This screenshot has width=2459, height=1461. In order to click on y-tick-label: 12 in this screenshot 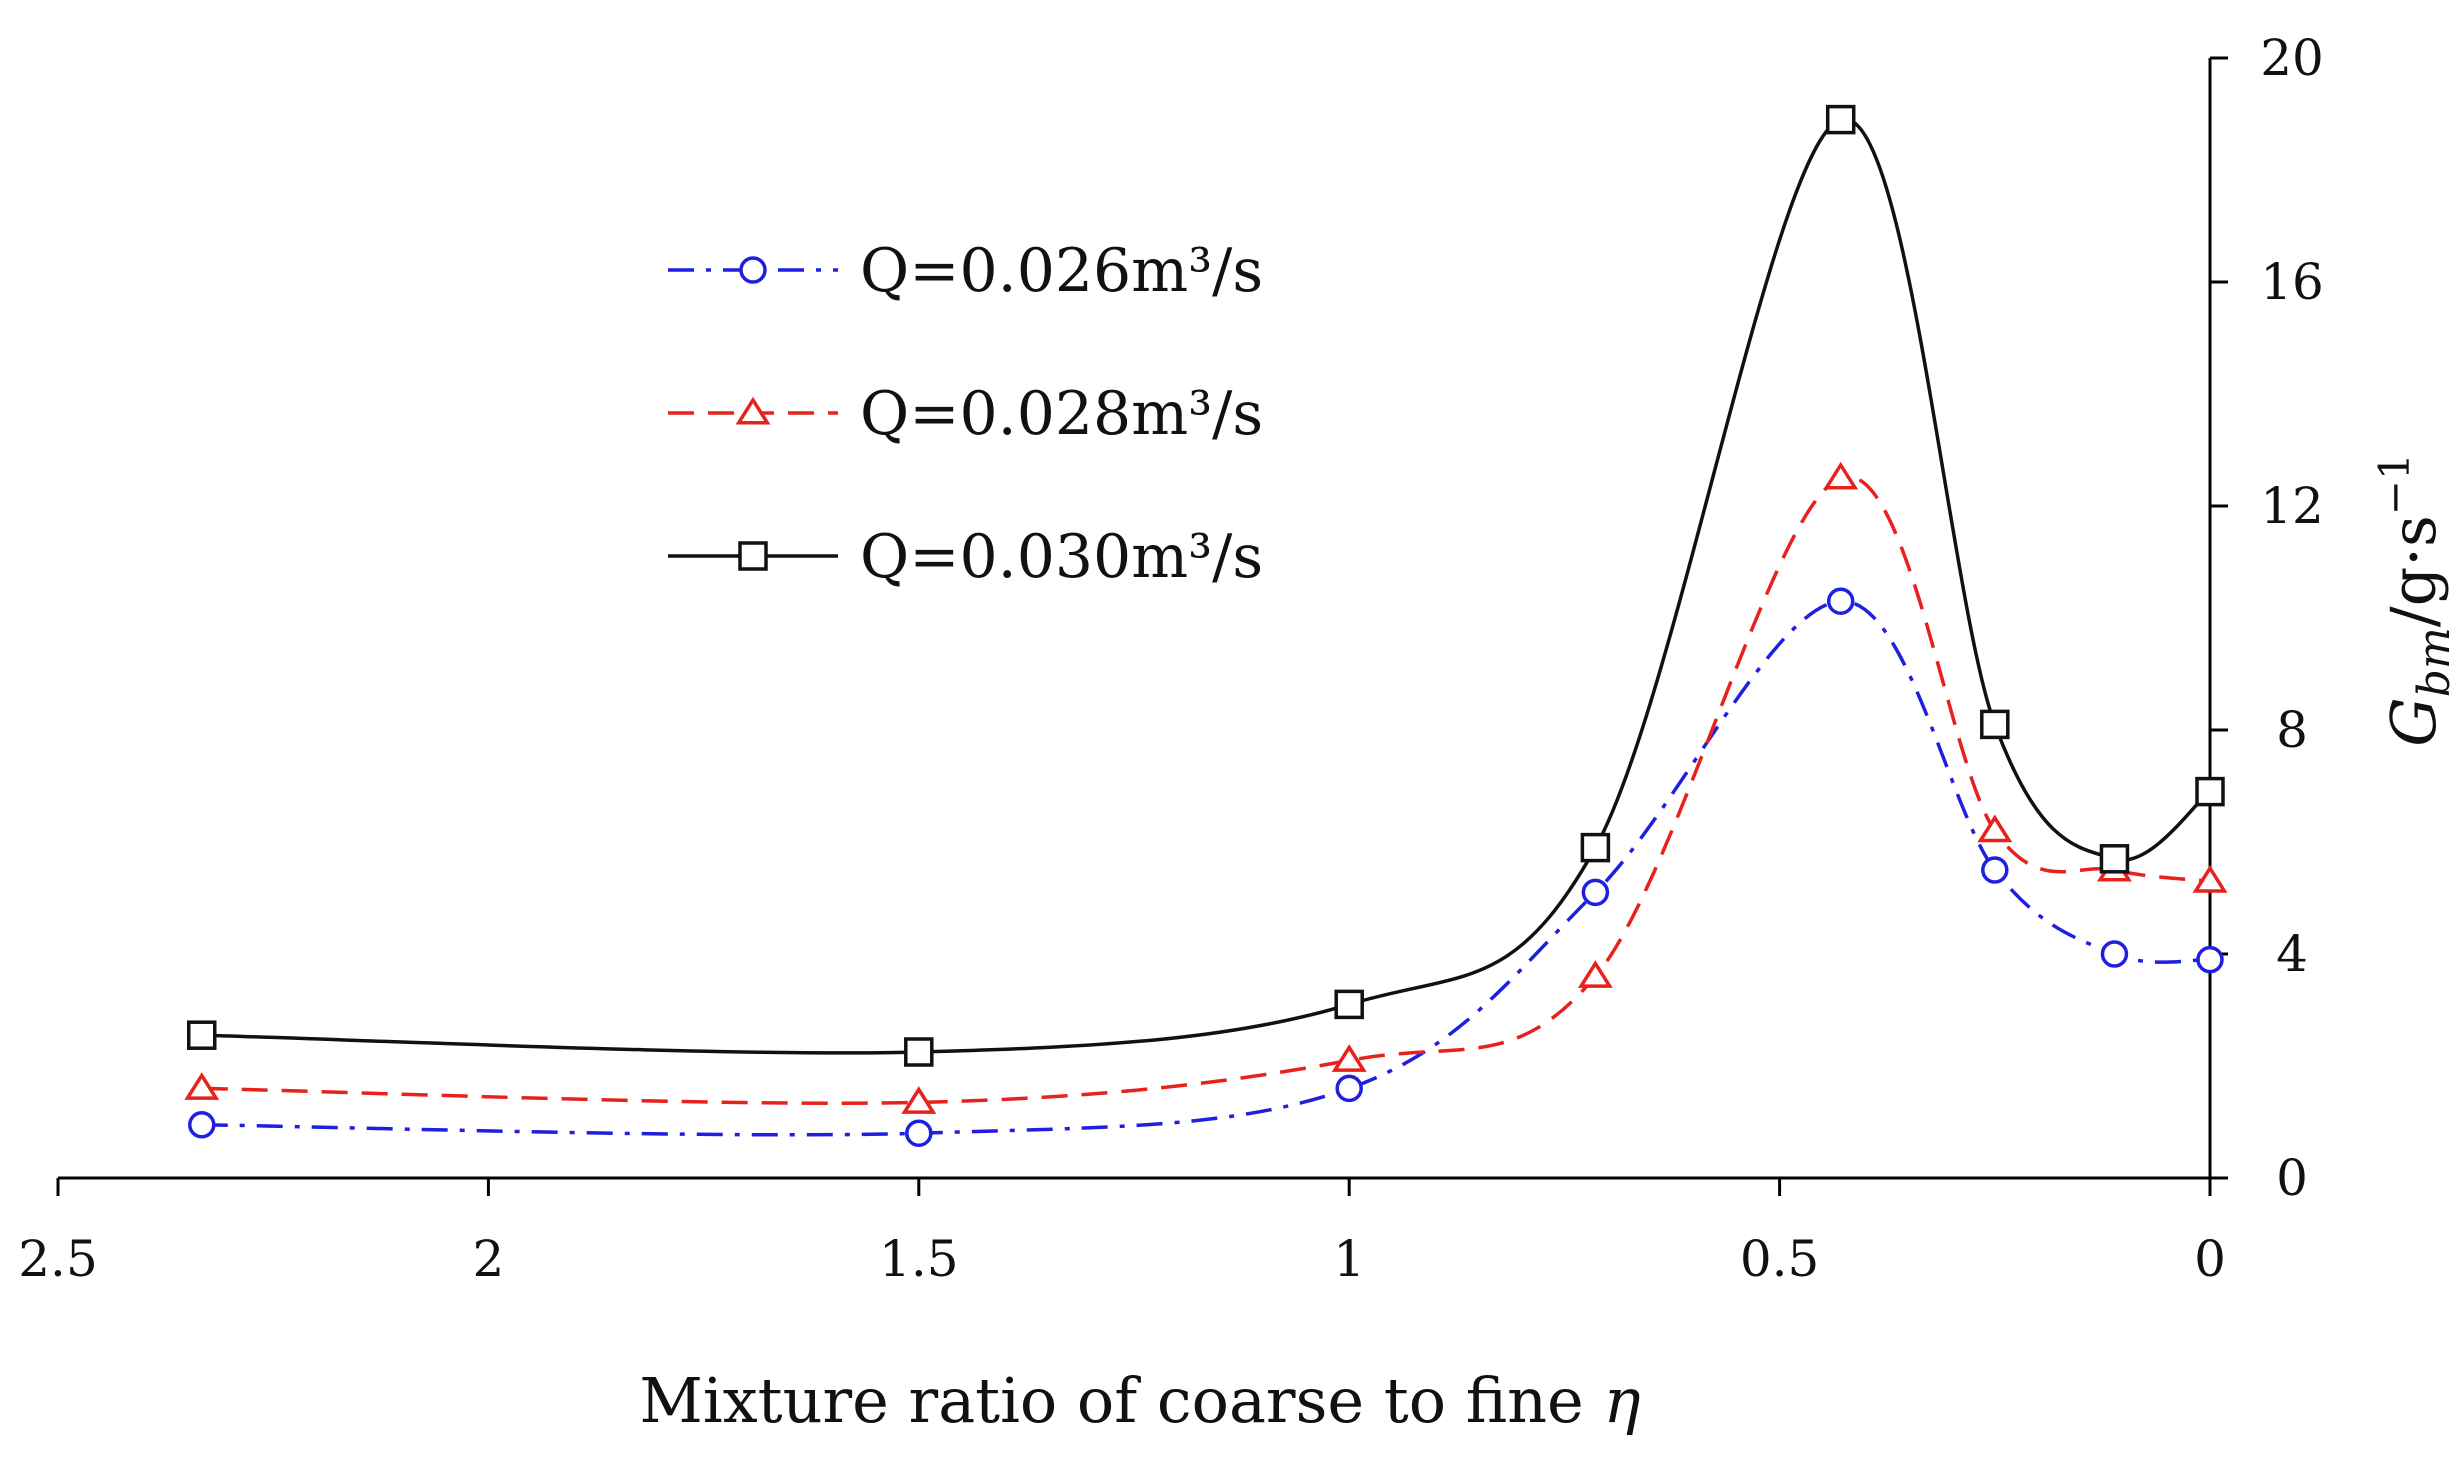, I will do `click(2292, 506)`.